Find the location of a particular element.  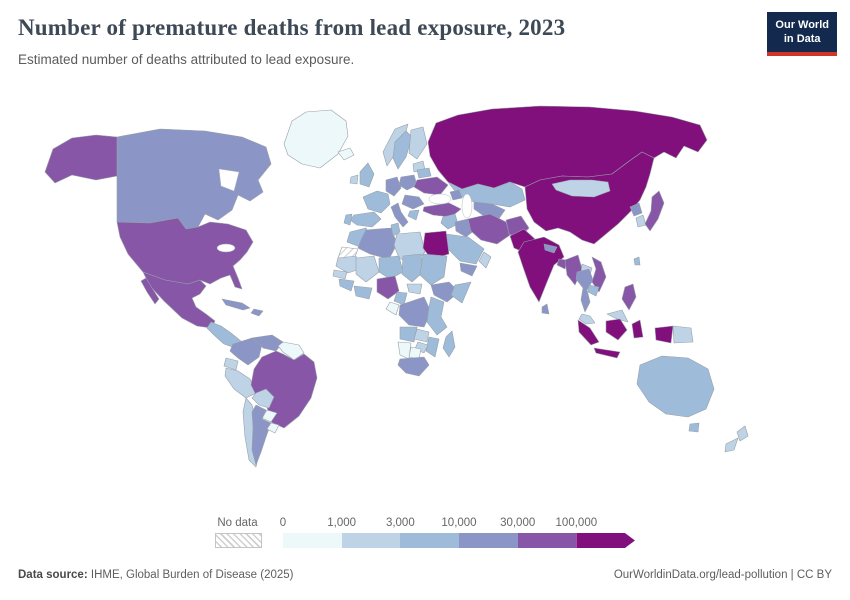

country-south-korea is located at coordinates (641, 221).